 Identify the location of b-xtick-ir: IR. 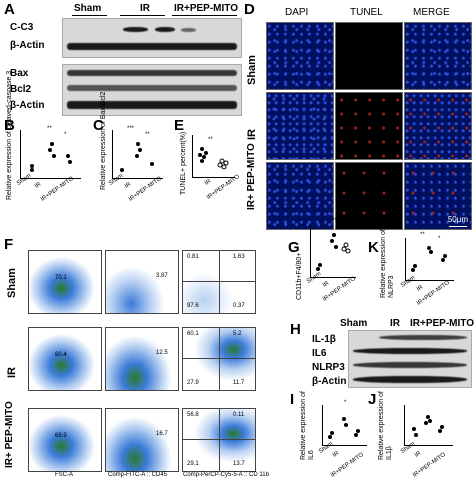
(38, 185).